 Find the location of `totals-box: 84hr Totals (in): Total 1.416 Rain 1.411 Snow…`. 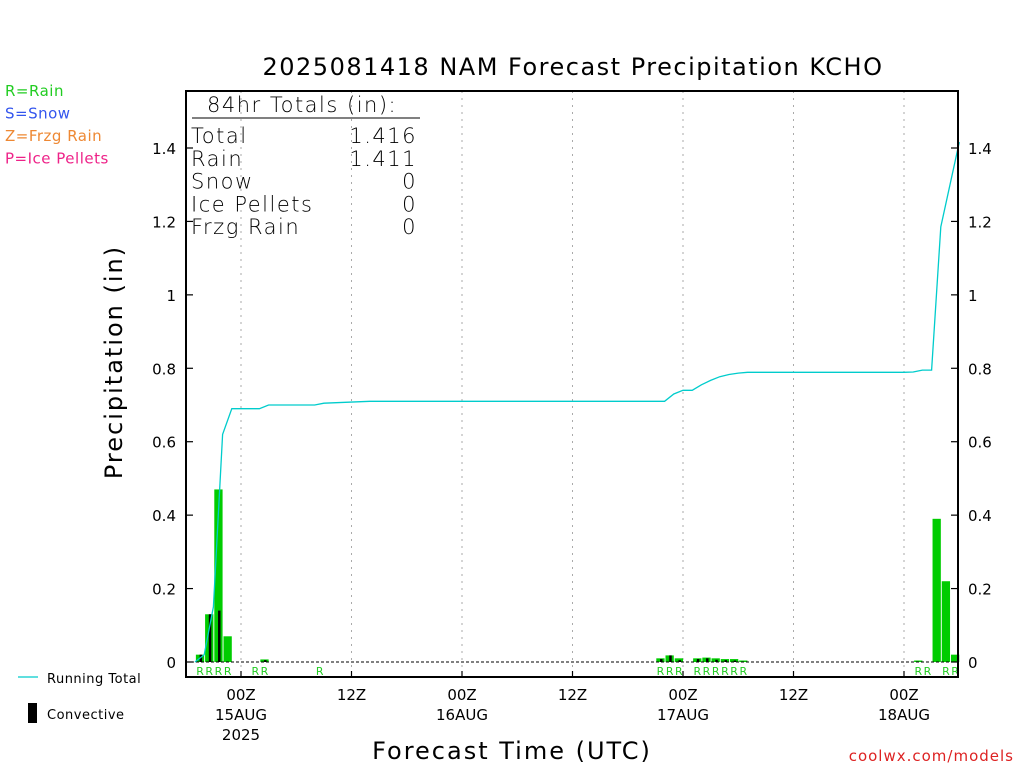

totals-box: 84hr Totals (in): Total 1.416 Rain 1.411 Snow… is located at coordinates (305, 166).